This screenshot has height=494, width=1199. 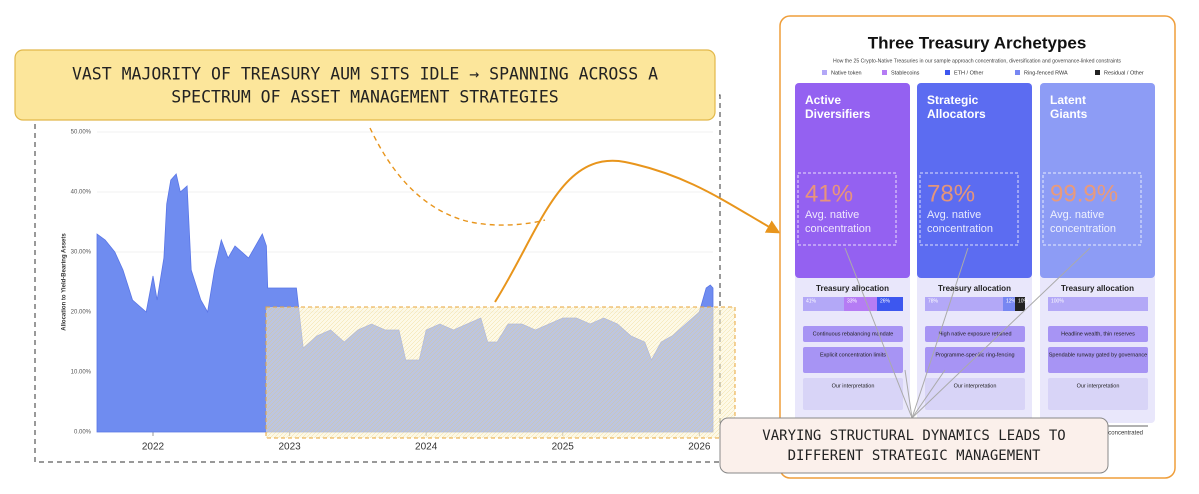 What do you see at coordinates (1098, 355) in the screenshot?
I see `card-item-text: Spendable runway gated by governance` at bounding box center [1098, 355].